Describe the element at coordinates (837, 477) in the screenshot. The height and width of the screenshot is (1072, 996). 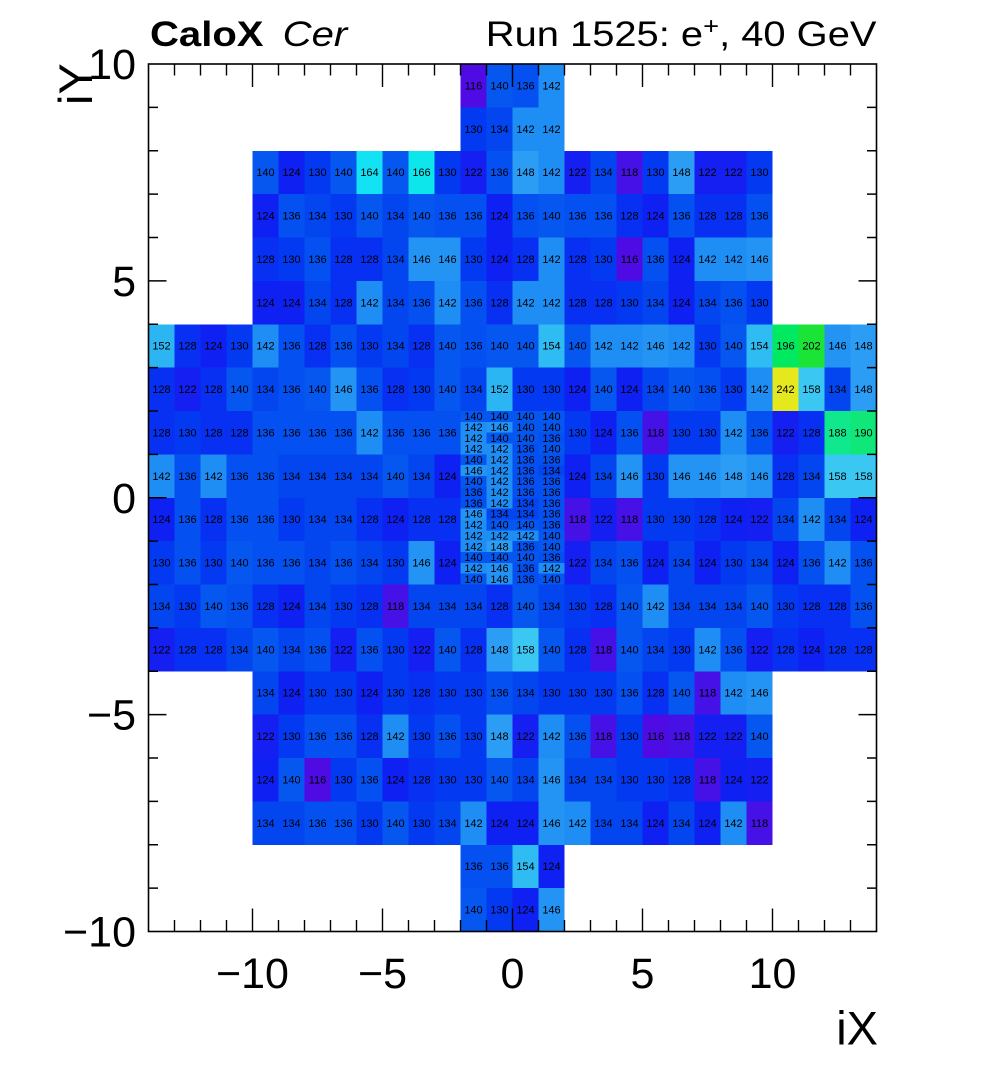
I see `svg-text: 158` at that location.